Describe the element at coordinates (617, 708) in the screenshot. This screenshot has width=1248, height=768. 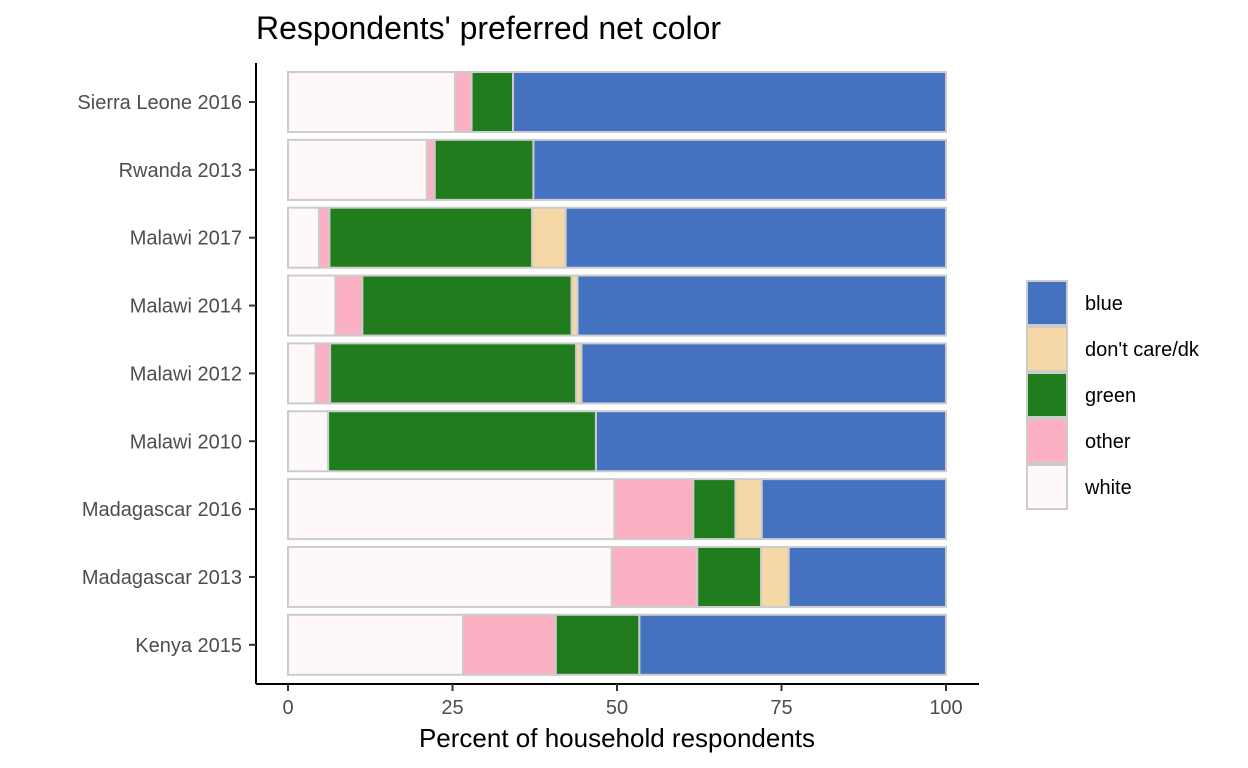
I see `x-tick-label: 50` at that location.